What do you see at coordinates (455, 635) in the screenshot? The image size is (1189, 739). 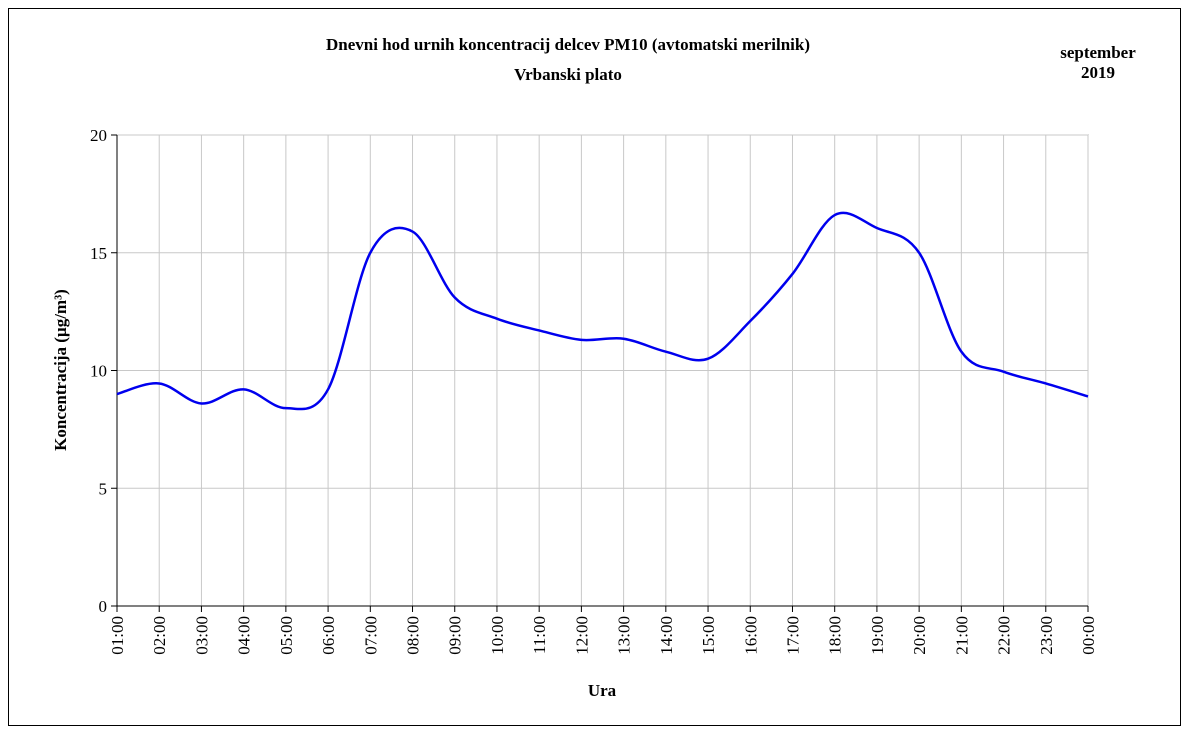 I see `x-tick-label: 09:00` at bounding box center [455, 635].